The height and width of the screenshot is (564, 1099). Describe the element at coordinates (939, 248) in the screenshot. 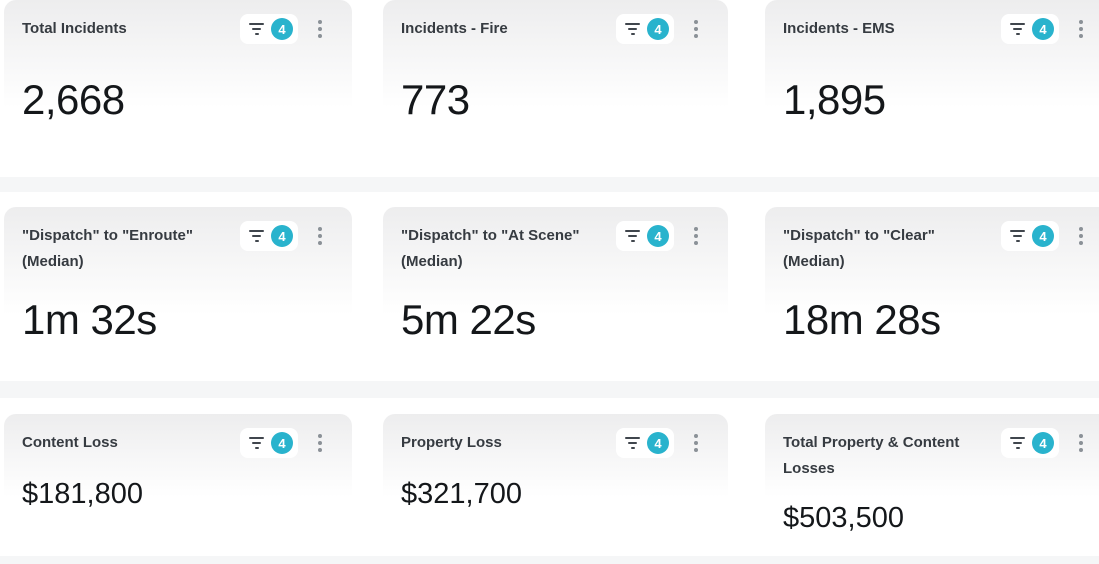

I see `card-header: "Dispatch" to "Clear" (Median) 4` at that location.